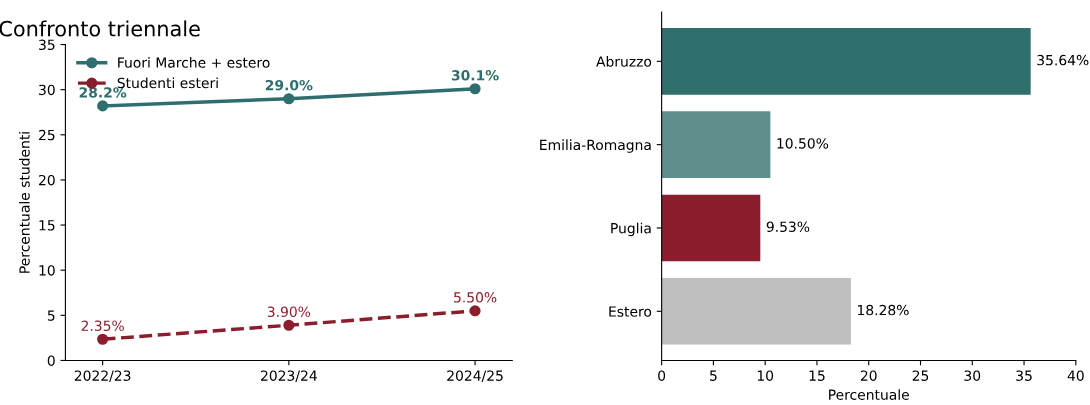 Image resolution: width=1090 pixels, height=405 pixels. What do you see at coordinates (803, 143) in the screenshot?
I see `data-label: 10.50%` at bounding box center [803, 143].